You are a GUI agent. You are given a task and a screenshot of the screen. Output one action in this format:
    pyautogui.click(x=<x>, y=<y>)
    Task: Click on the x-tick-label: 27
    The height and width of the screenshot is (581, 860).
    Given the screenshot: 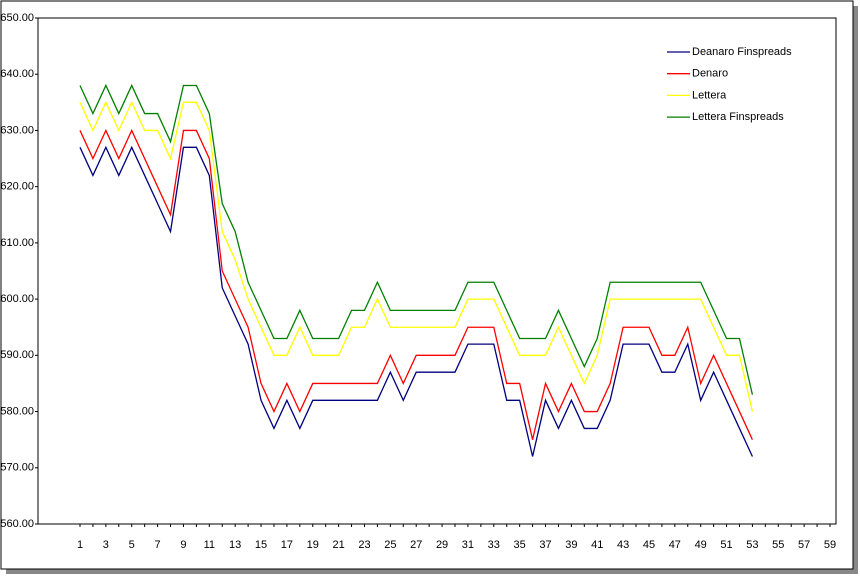 What is the action you would take?
    pyautogui.click(x=416, y=545)
    